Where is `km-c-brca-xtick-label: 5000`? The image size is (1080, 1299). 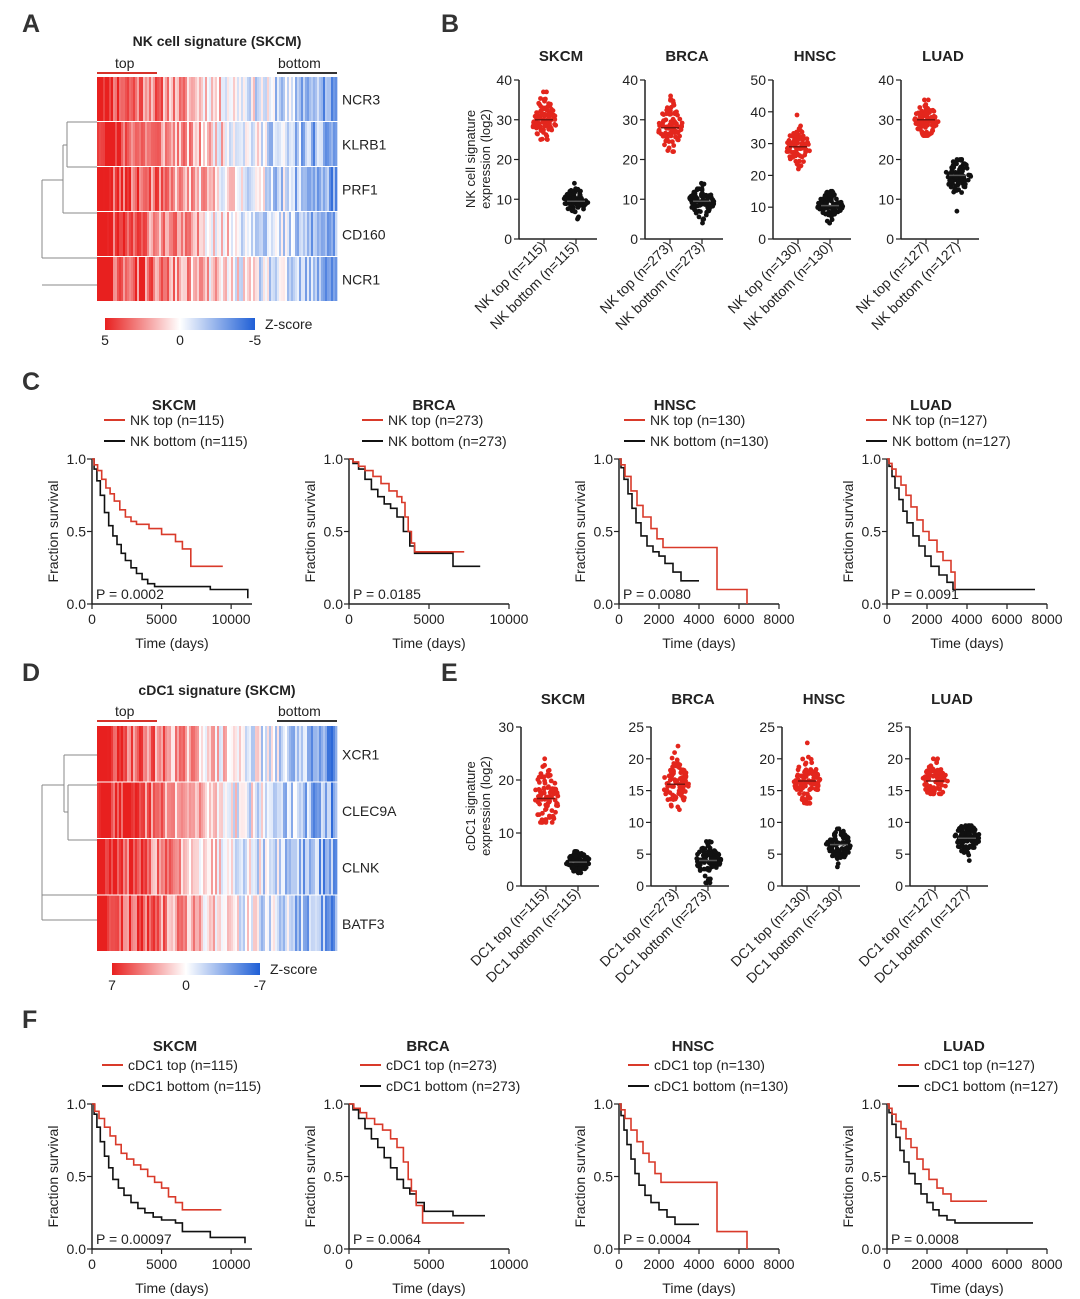
km-c-brca-xtick-label: 5000 is located at coordinates (428, 619).